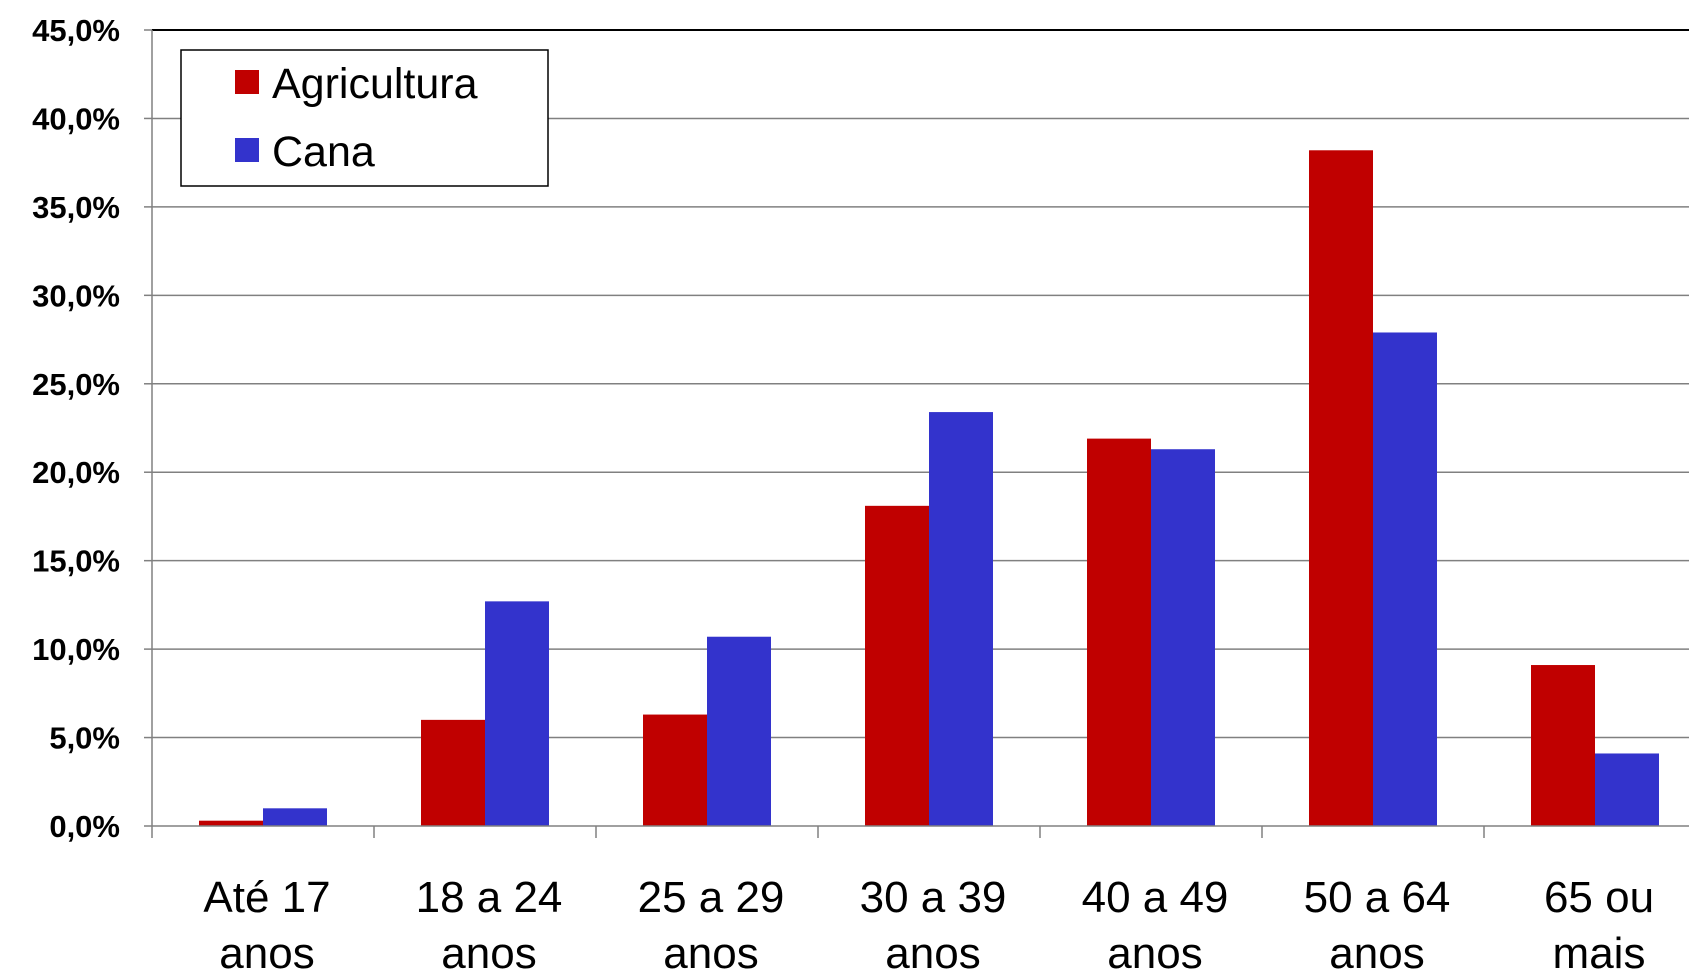 The height and width of the screenshot is (971, 1689). What do you see at coordinates (323, 152) in the screenshot?
I see `legend-label-cana: Cana` at bounding box center [323, 152].